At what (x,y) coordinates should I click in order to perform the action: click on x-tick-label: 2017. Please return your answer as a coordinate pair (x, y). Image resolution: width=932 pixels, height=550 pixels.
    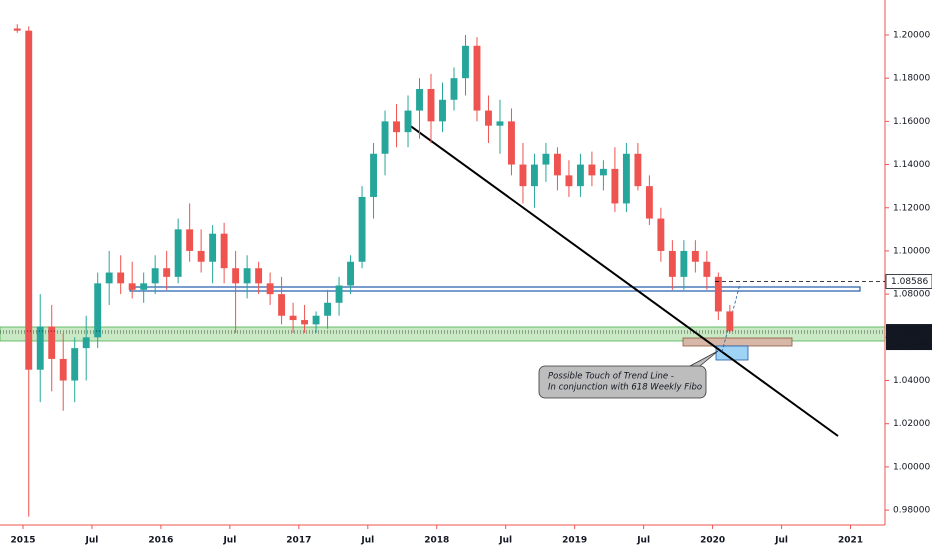
    Looking at the image, I should click on (298, 541).